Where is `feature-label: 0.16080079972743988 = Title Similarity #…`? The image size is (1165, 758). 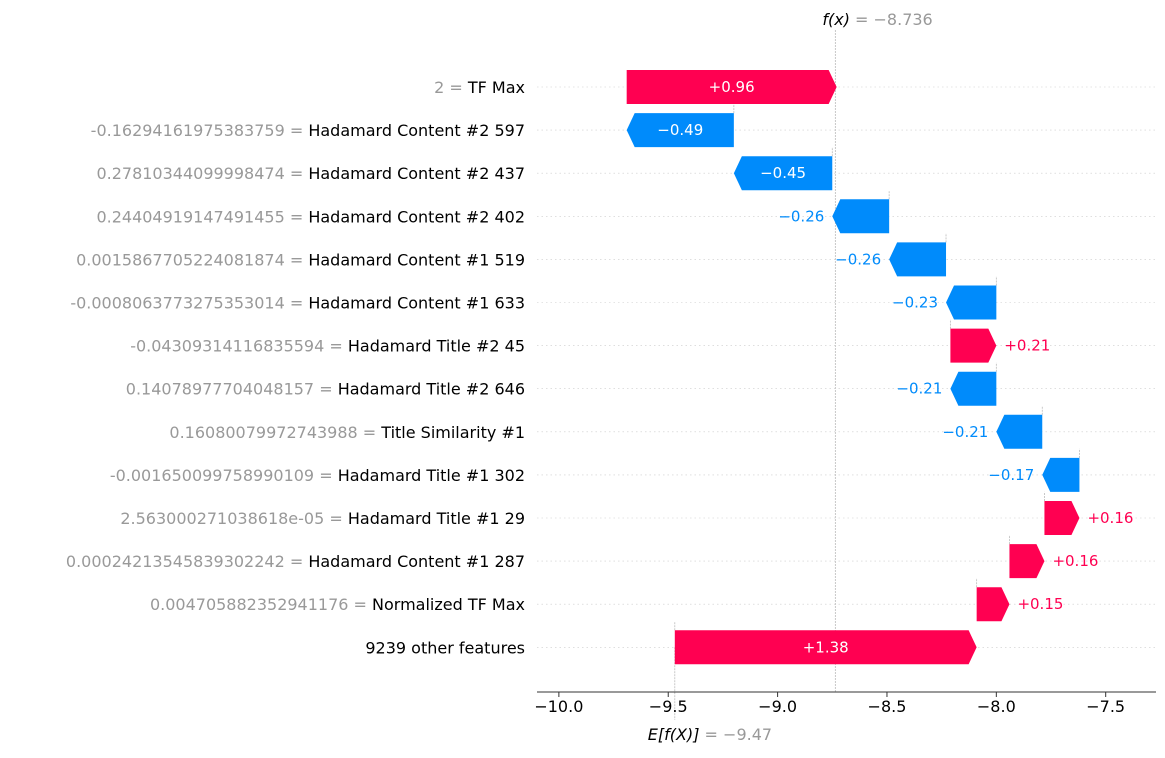 feature-label: 0.16080079972743988 = Title Similarity #… is located at coordinates (347, 431).